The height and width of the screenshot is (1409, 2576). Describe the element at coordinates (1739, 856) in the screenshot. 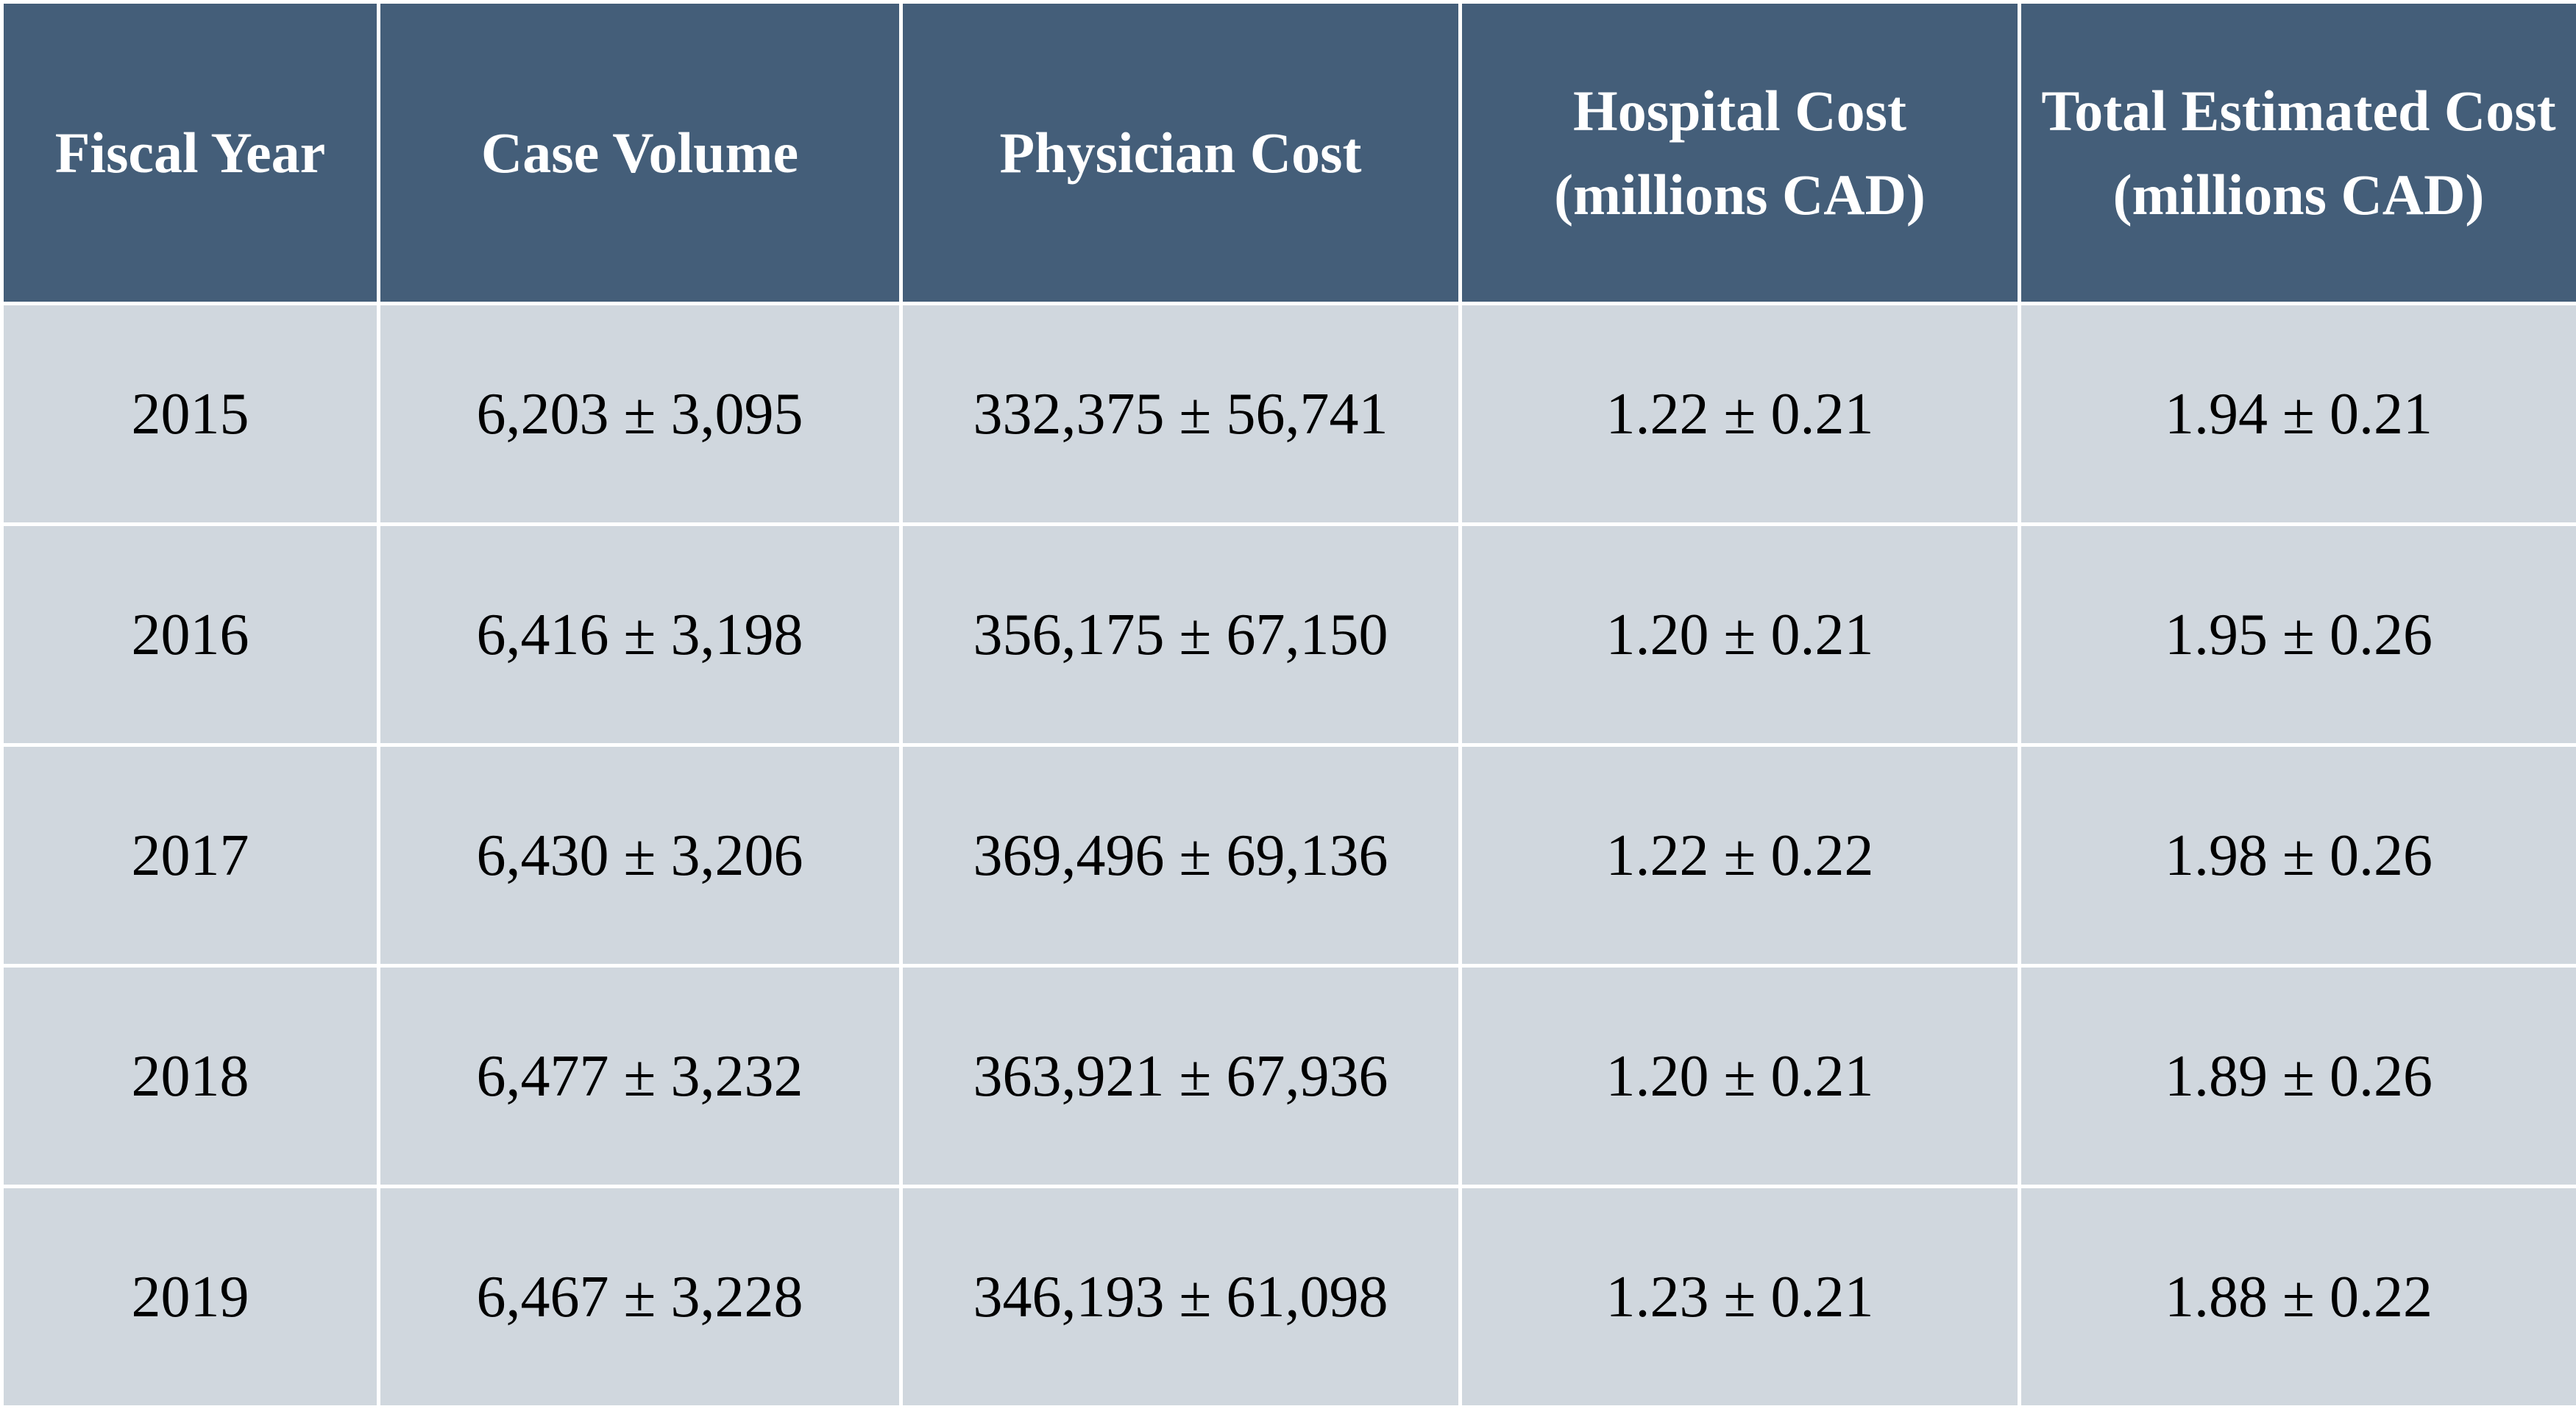

I see `cell-hospital-cost: 1.22 ± 0.22` at that location.